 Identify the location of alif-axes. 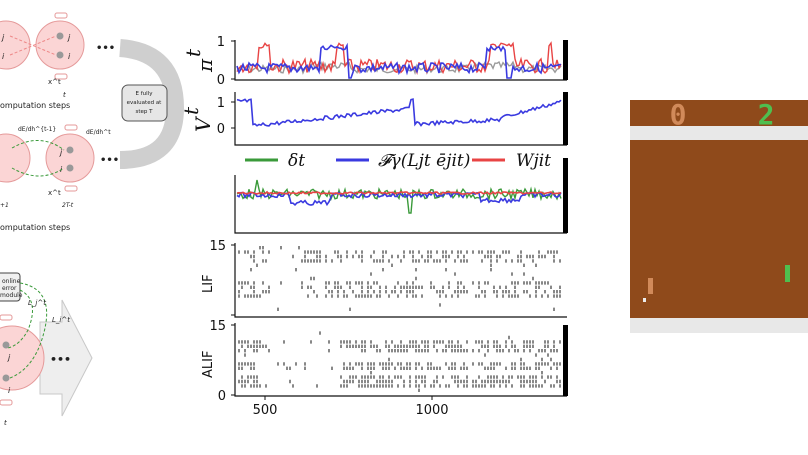
(400, 360).